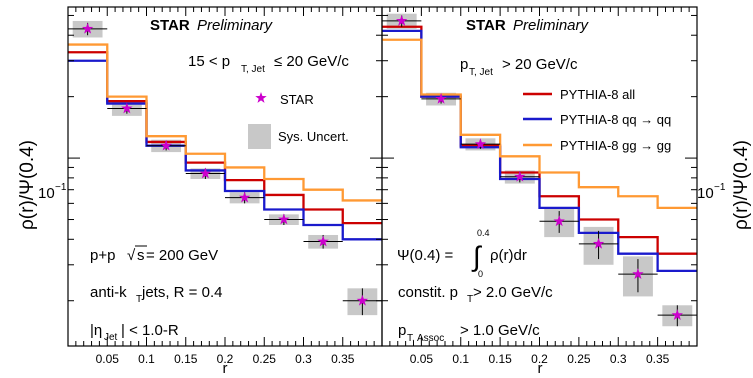  I want to click on svg-text: > 1.0 GeV/c, so click(500, 330).